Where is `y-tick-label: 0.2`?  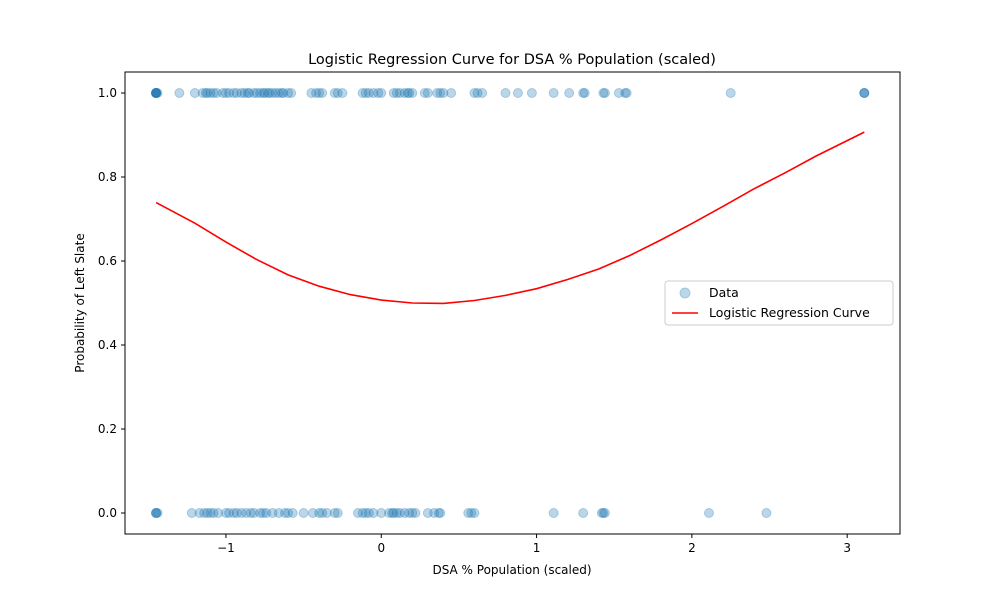
y-tick-label: 0.2 is located at coordinates (107, 429).